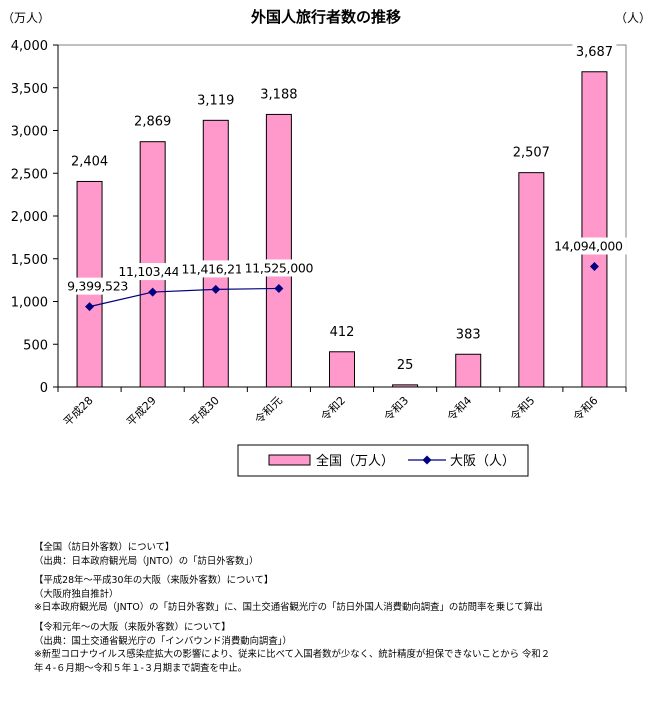 This screenshot has width=653, height=705. Describe the element at coordinates (141, 668) in the screenshot. I see `note-line: 年４-６月期～令和５年１-３月期まで調査を中止。` at that location.